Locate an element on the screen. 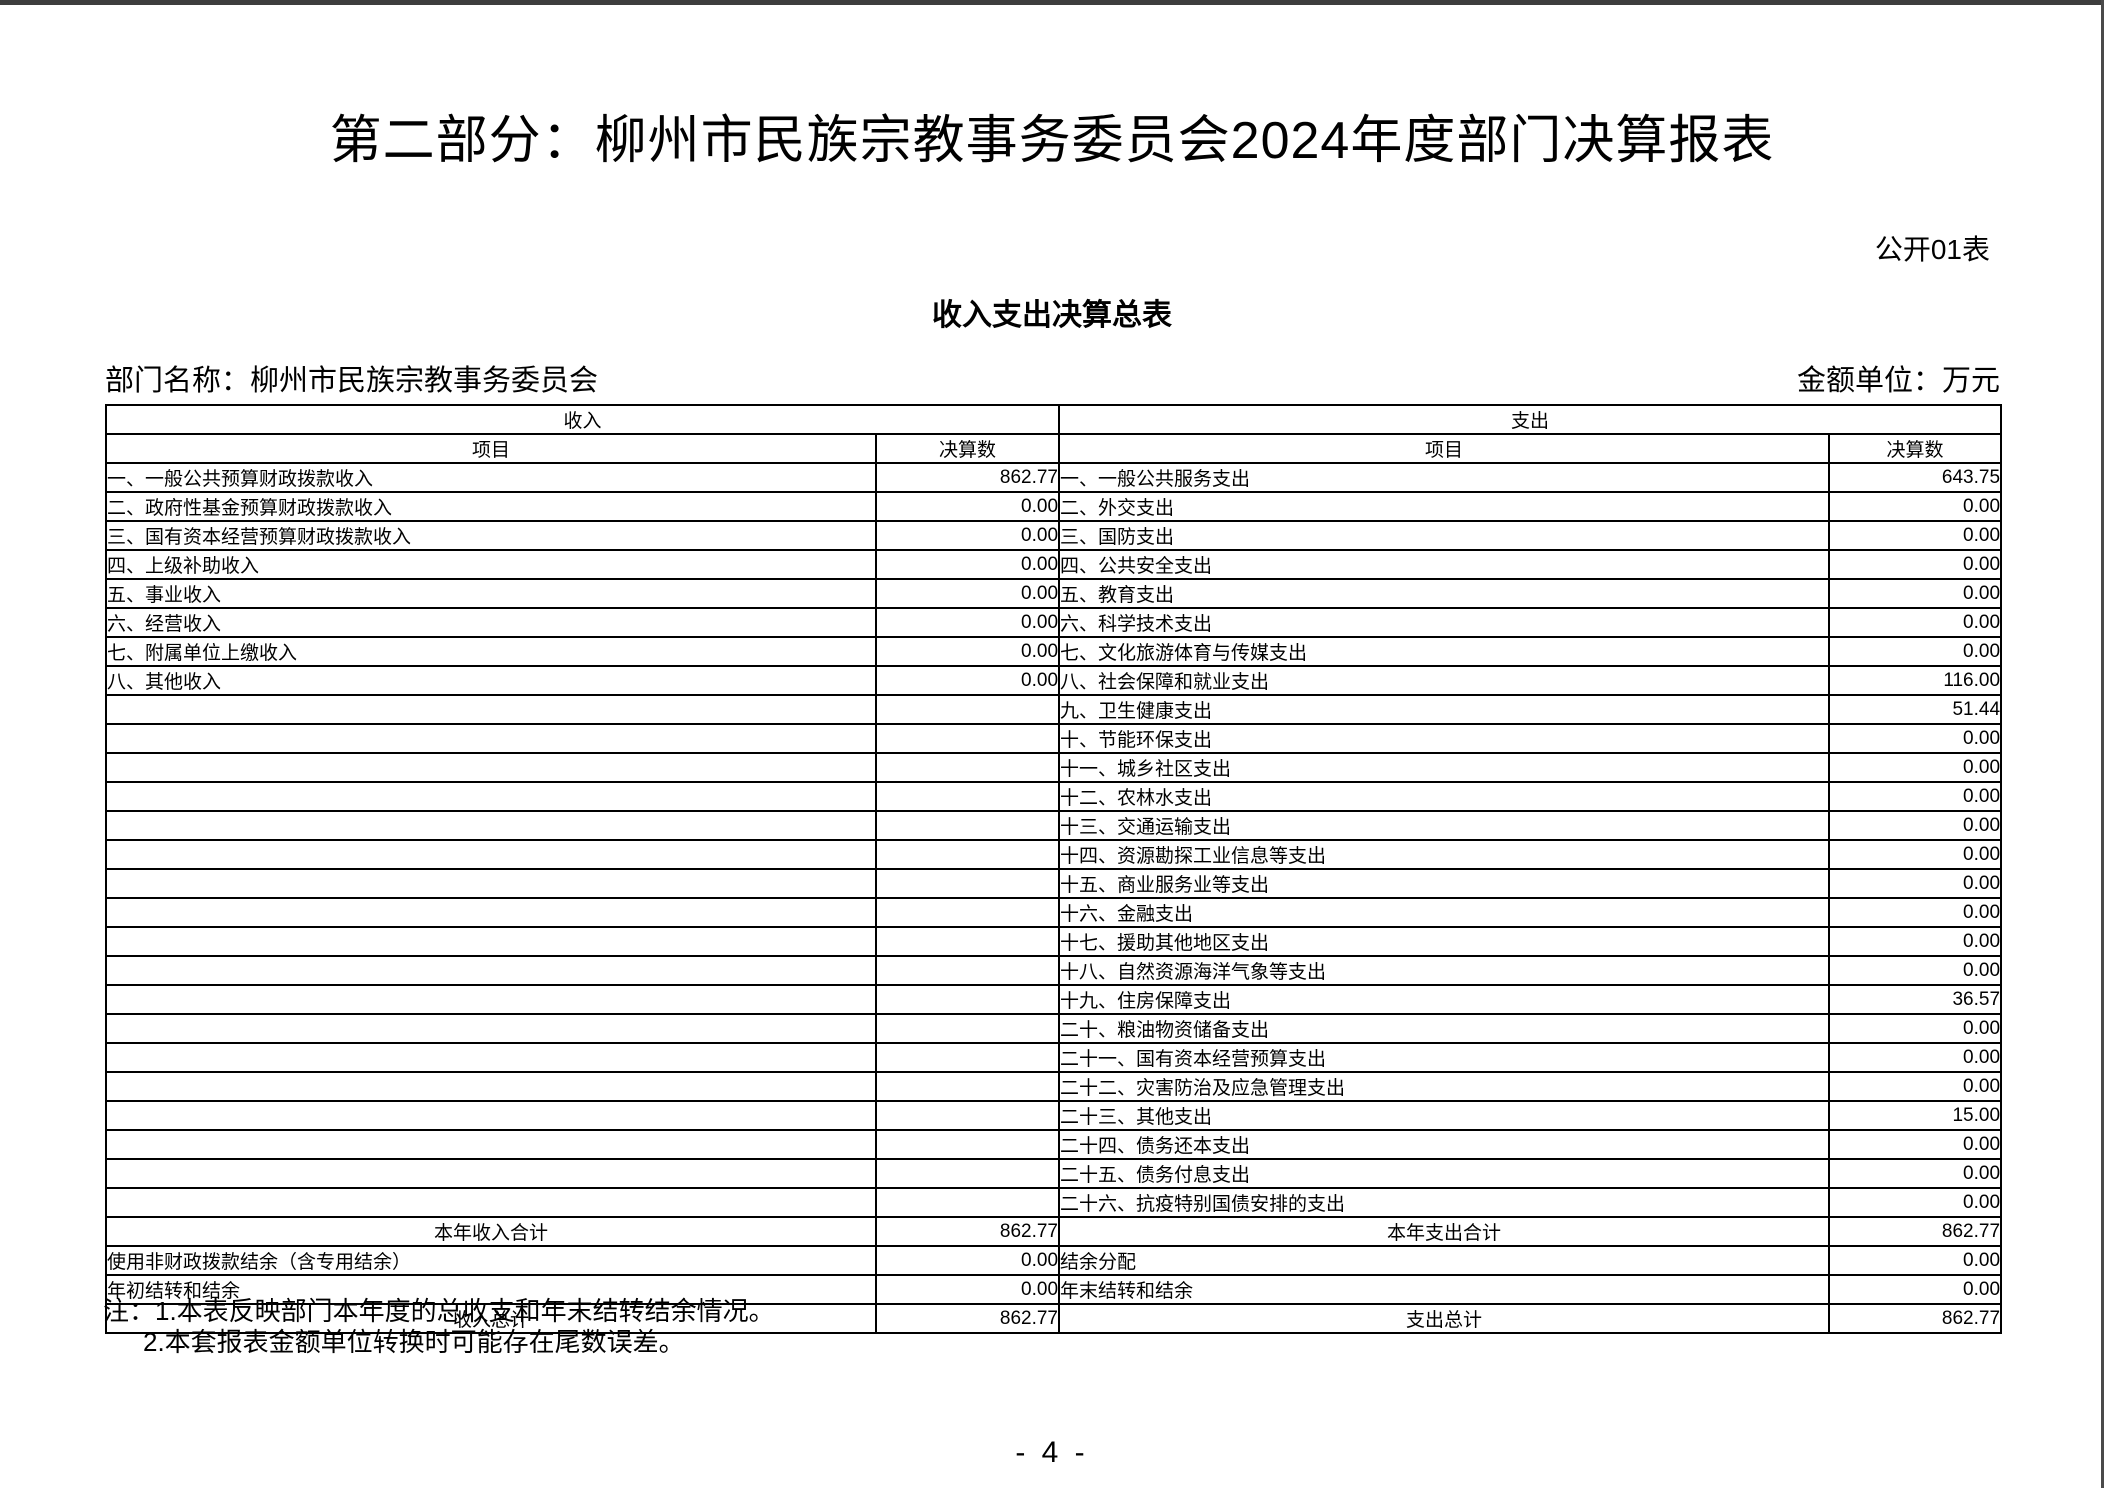  table-row: 十三、交通运输支出 0.00 is located at coordinates (1054, 825).